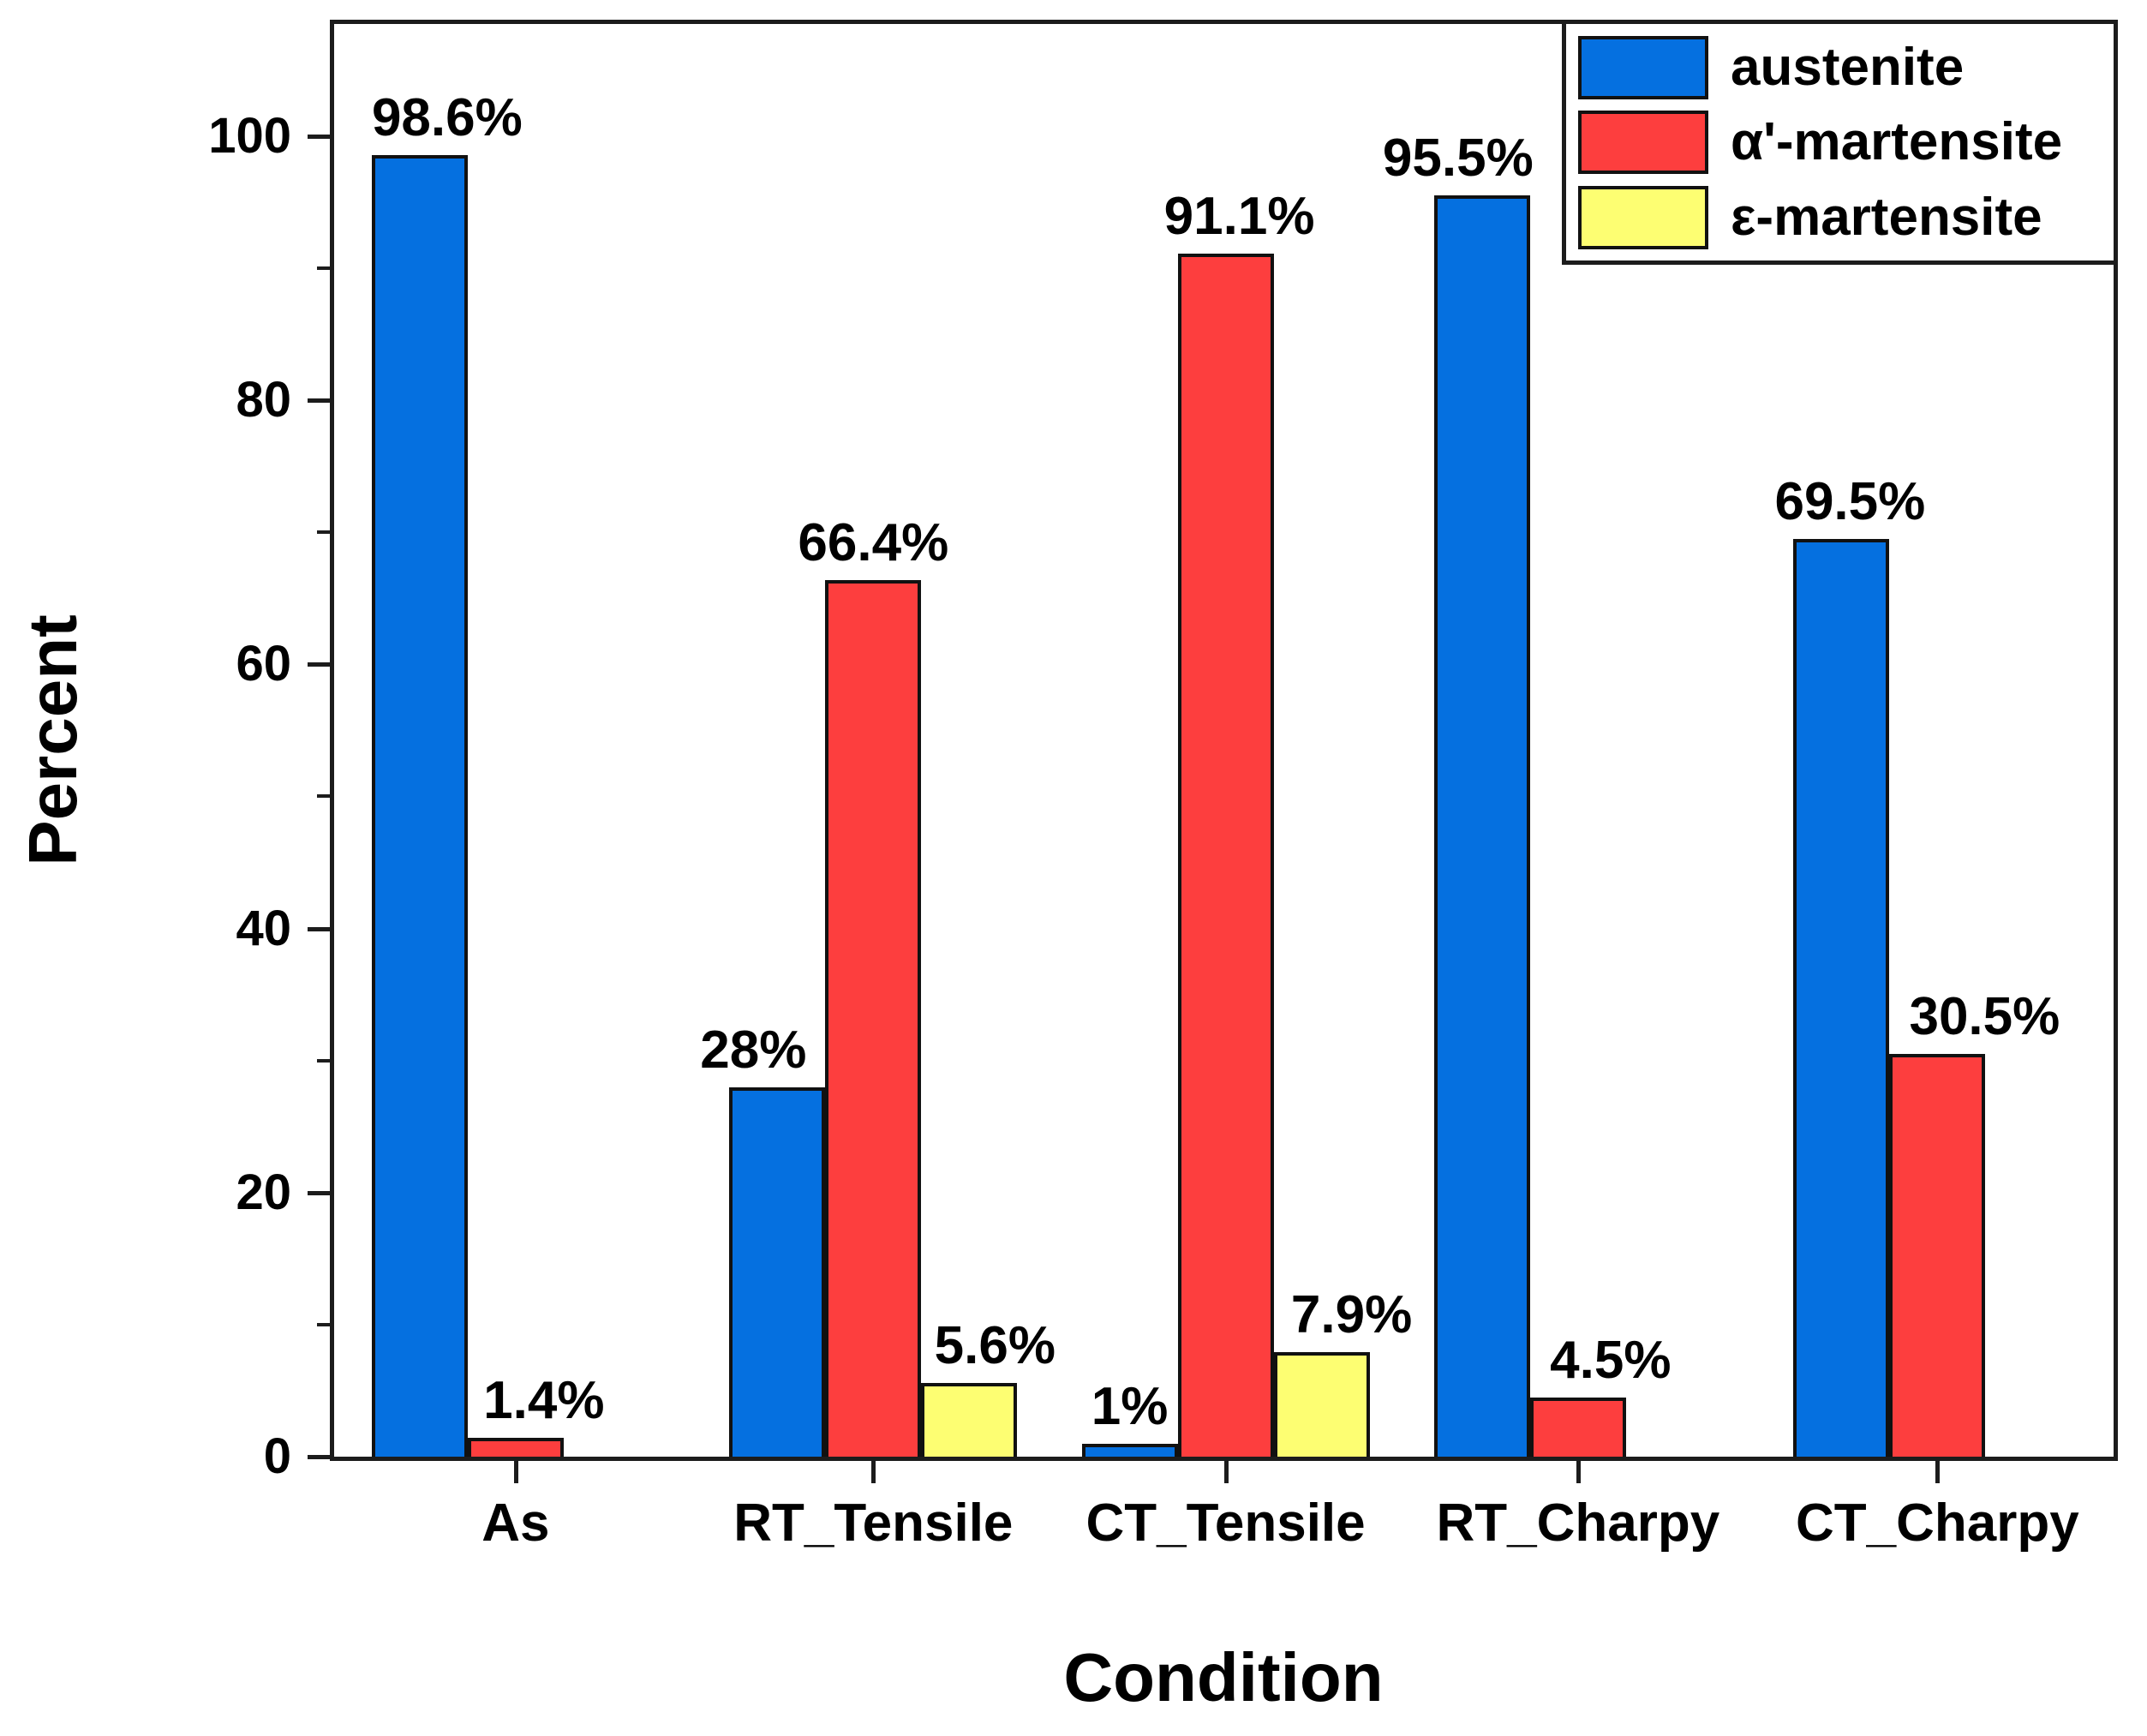 This screenshot has height=1736, width=2147. Describe the element at coordinates (1643, 217) in the screenshot. I see `legend-swatch-epsilon-martensite` at that location.